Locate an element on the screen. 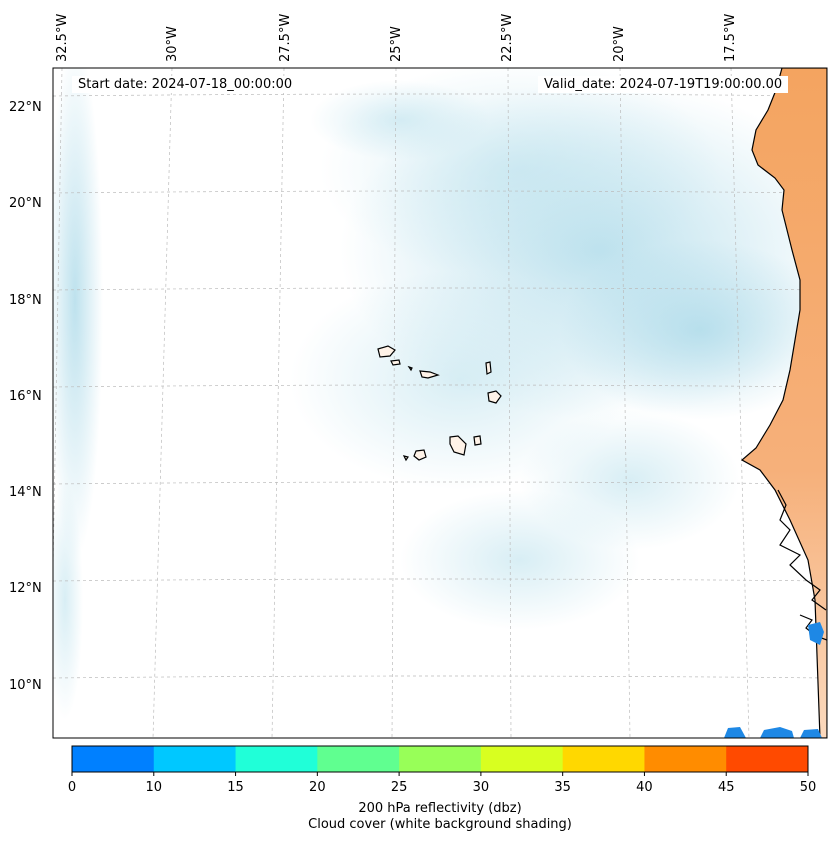 The height and width of the screenshot is (843, 837). colorbar-segments is located at coordinates (440, 759).